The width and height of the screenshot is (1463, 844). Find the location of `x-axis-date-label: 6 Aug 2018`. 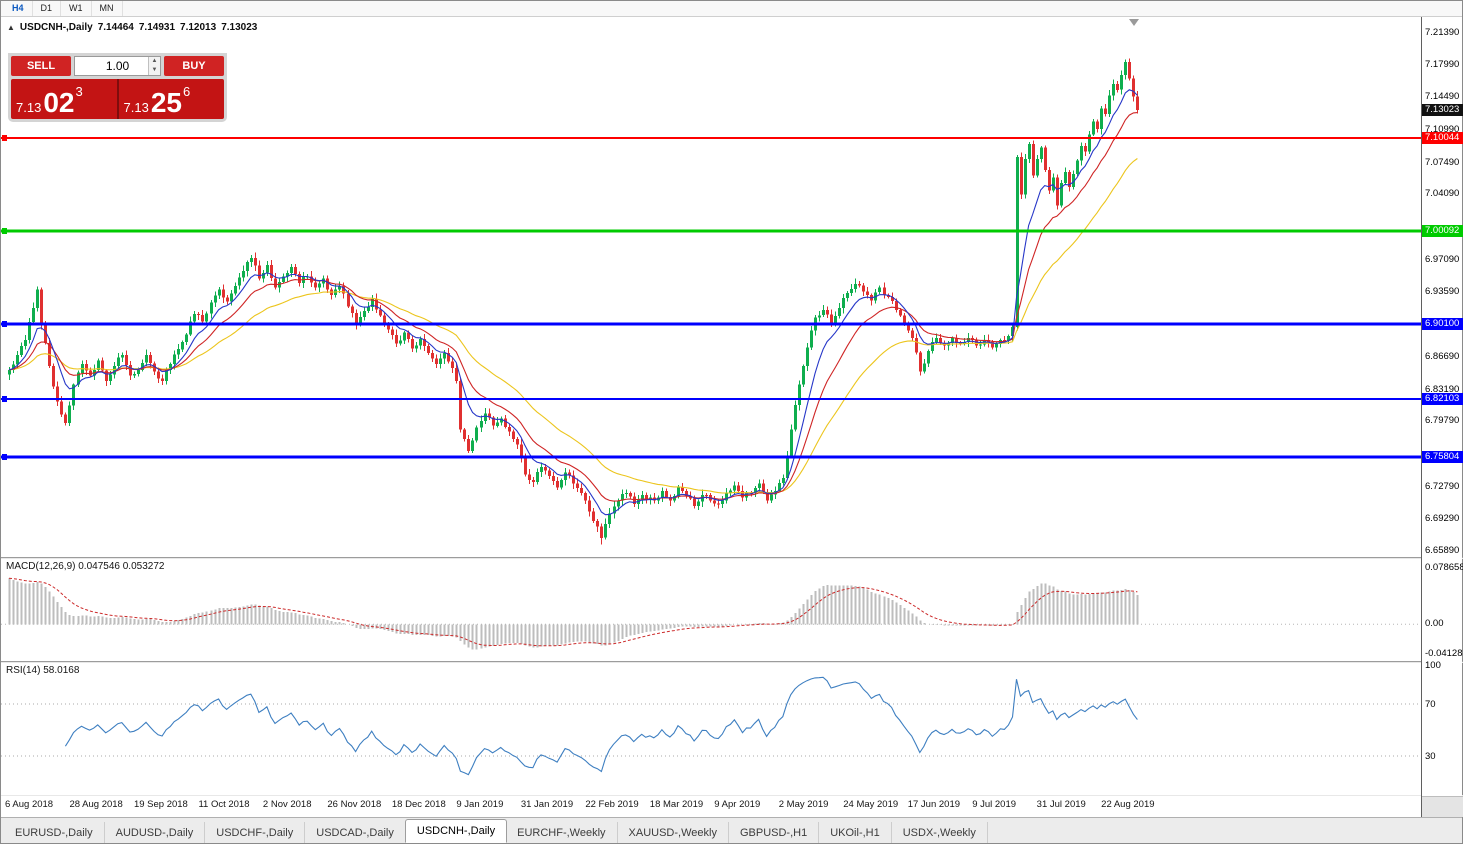

x-axis-date-label: 6 Aug 2018 is located at coordinates (29, 804).